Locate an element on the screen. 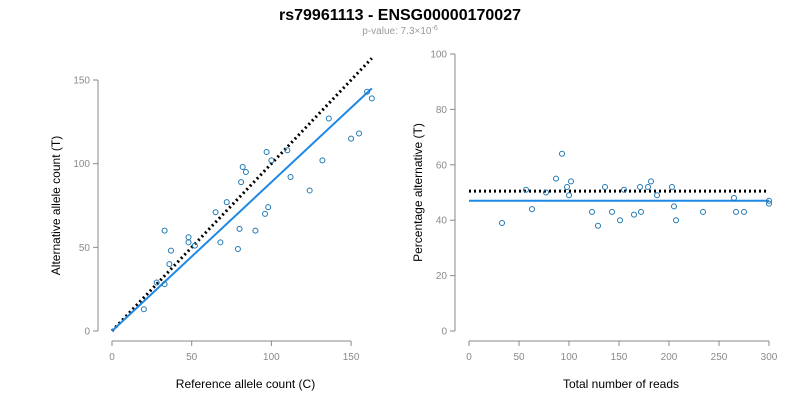  x-tick-label: 250 is located at coordinates (719, 357).